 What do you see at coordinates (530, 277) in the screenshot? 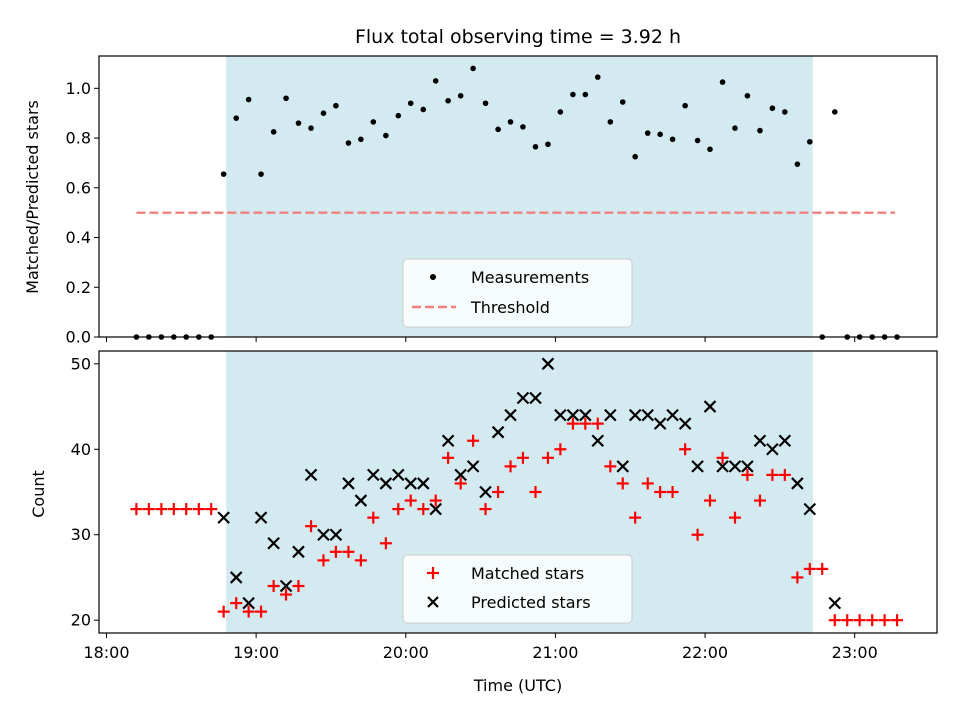
I see `legend-measurements-label: Measurements` at bounding box center [530, 277].